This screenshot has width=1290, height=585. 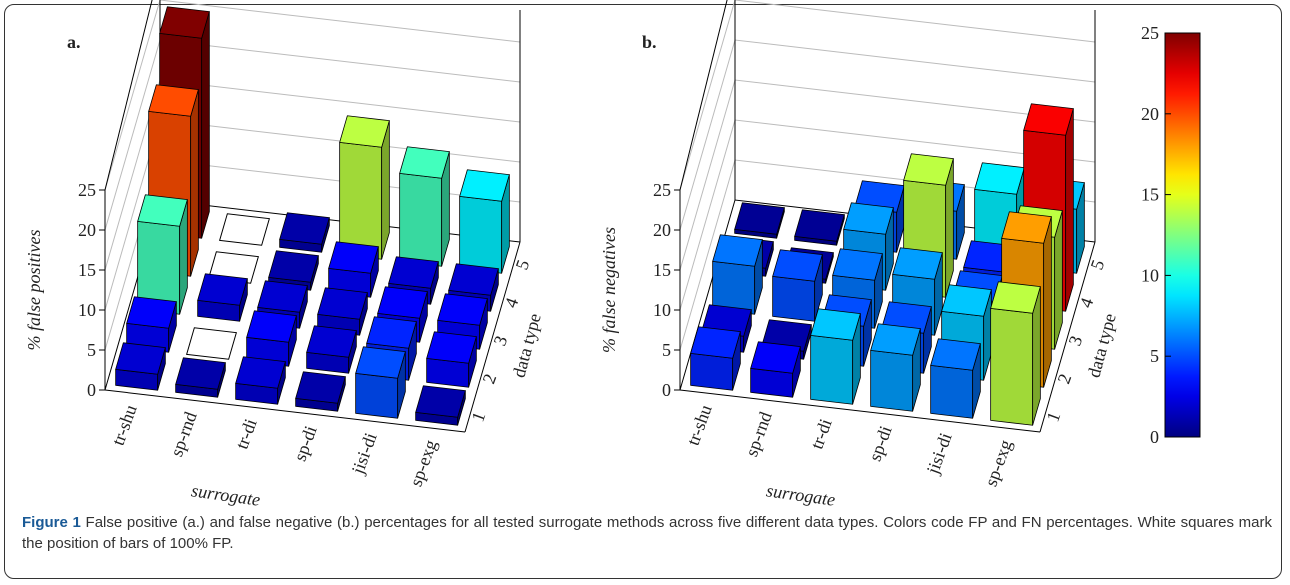 I want to click on z-axis-title: % false positives, so click(x=34, y=290).